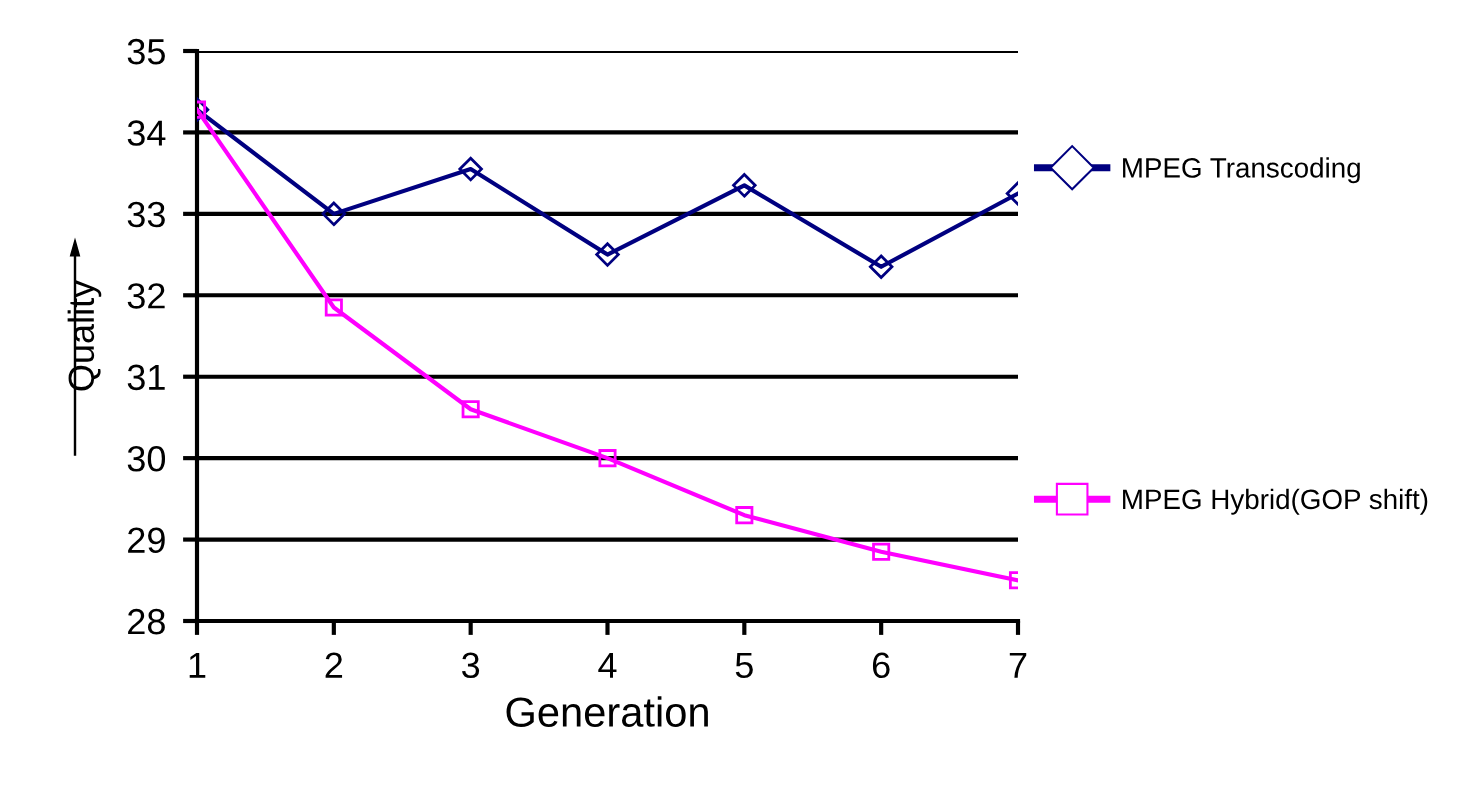 Image resolution: width=1468 pixels, height=785 pixels. Describe the element at coordinates (146, 377) in the screenshot. I see `y-tick-label: 31` at that location.